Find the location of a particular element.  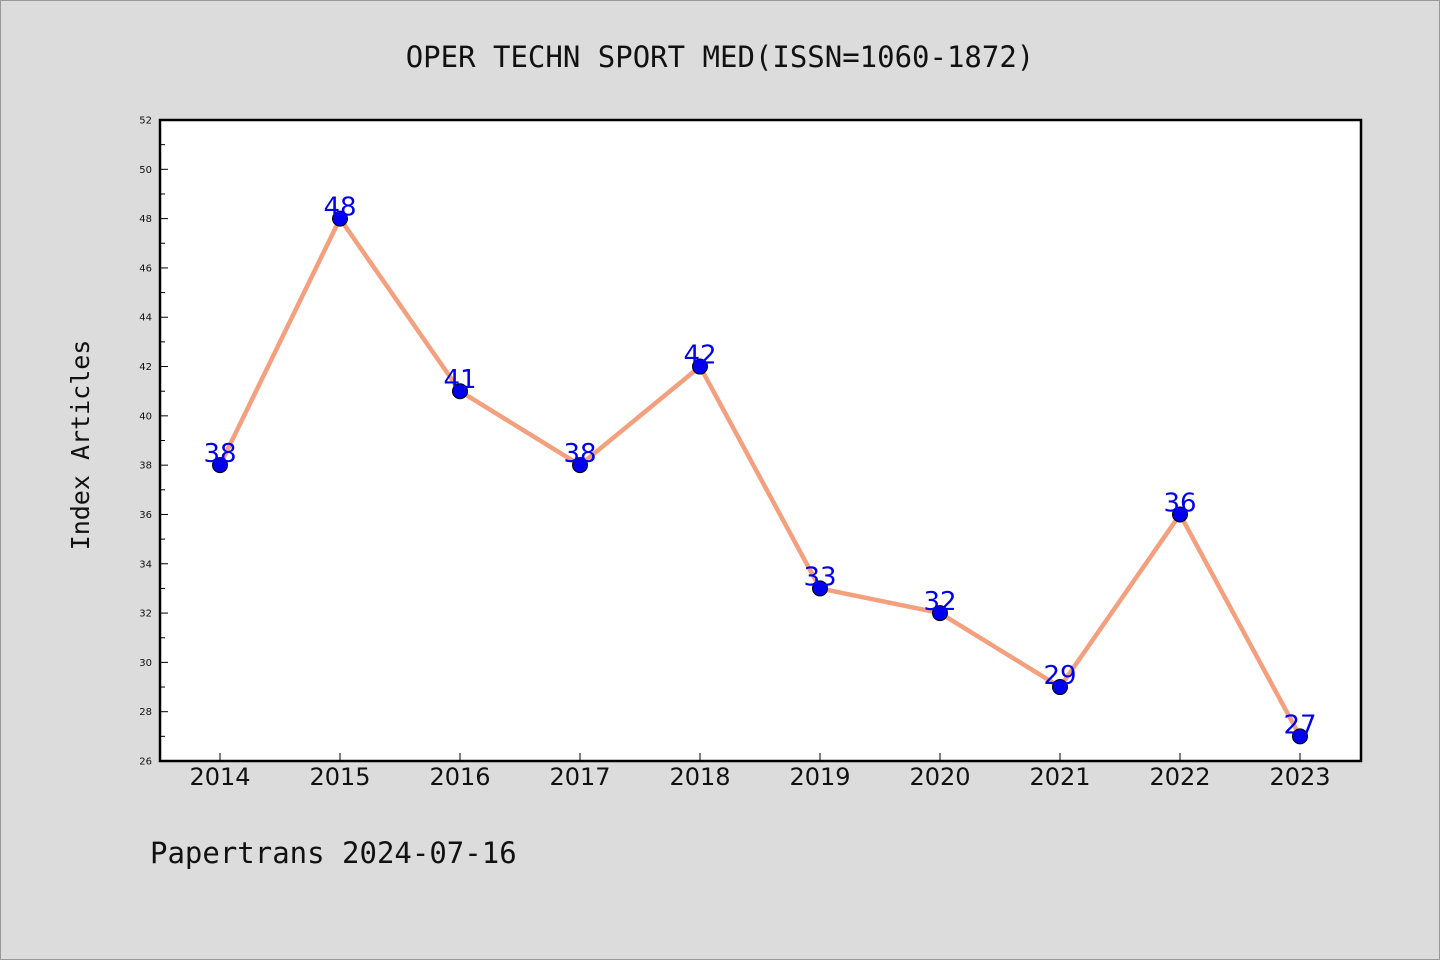

data-label: 48 is located at coordinates (339, 208).